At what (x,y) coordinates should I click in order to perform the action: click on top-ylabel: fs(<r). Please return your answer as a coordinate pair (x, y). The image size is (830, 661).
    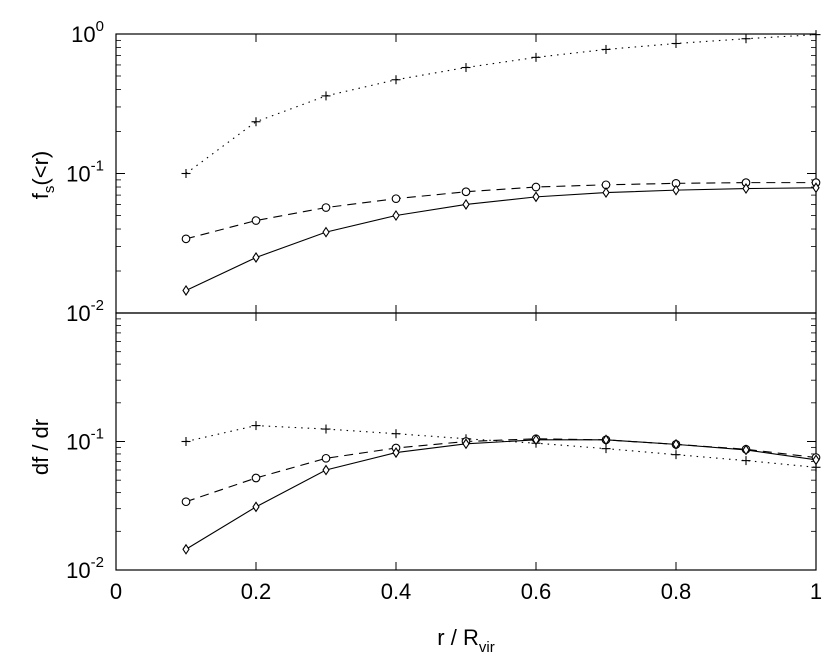
    Looking at the image, I should click on (43, 175).